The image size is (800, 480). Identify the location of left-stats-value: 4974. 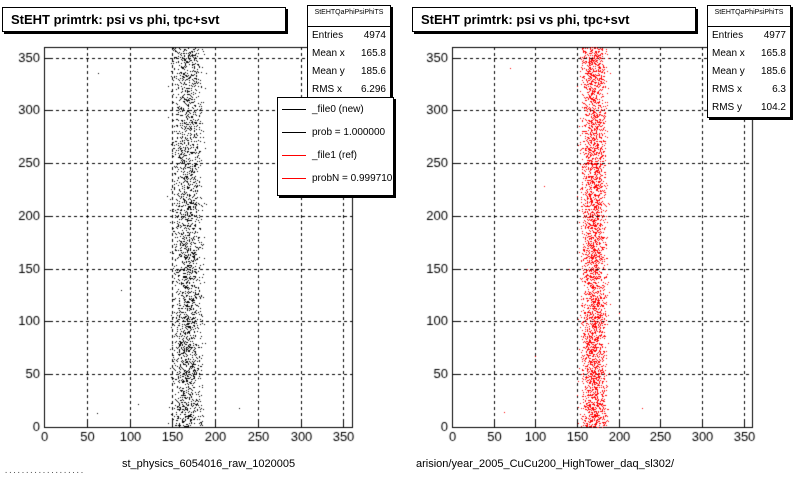
(374, 35).